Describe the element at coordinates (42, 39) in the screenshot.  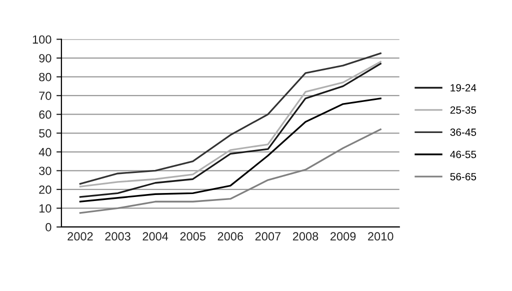
I see `y-tick-label: 100` at that location.